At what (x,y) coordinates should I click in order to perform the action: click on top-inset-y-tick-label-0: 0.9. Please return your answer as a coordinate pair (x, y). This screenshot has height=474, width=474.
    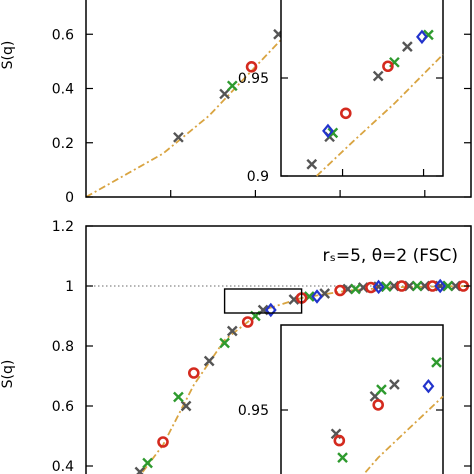
    Looking at the image, I should click on (258, 177).